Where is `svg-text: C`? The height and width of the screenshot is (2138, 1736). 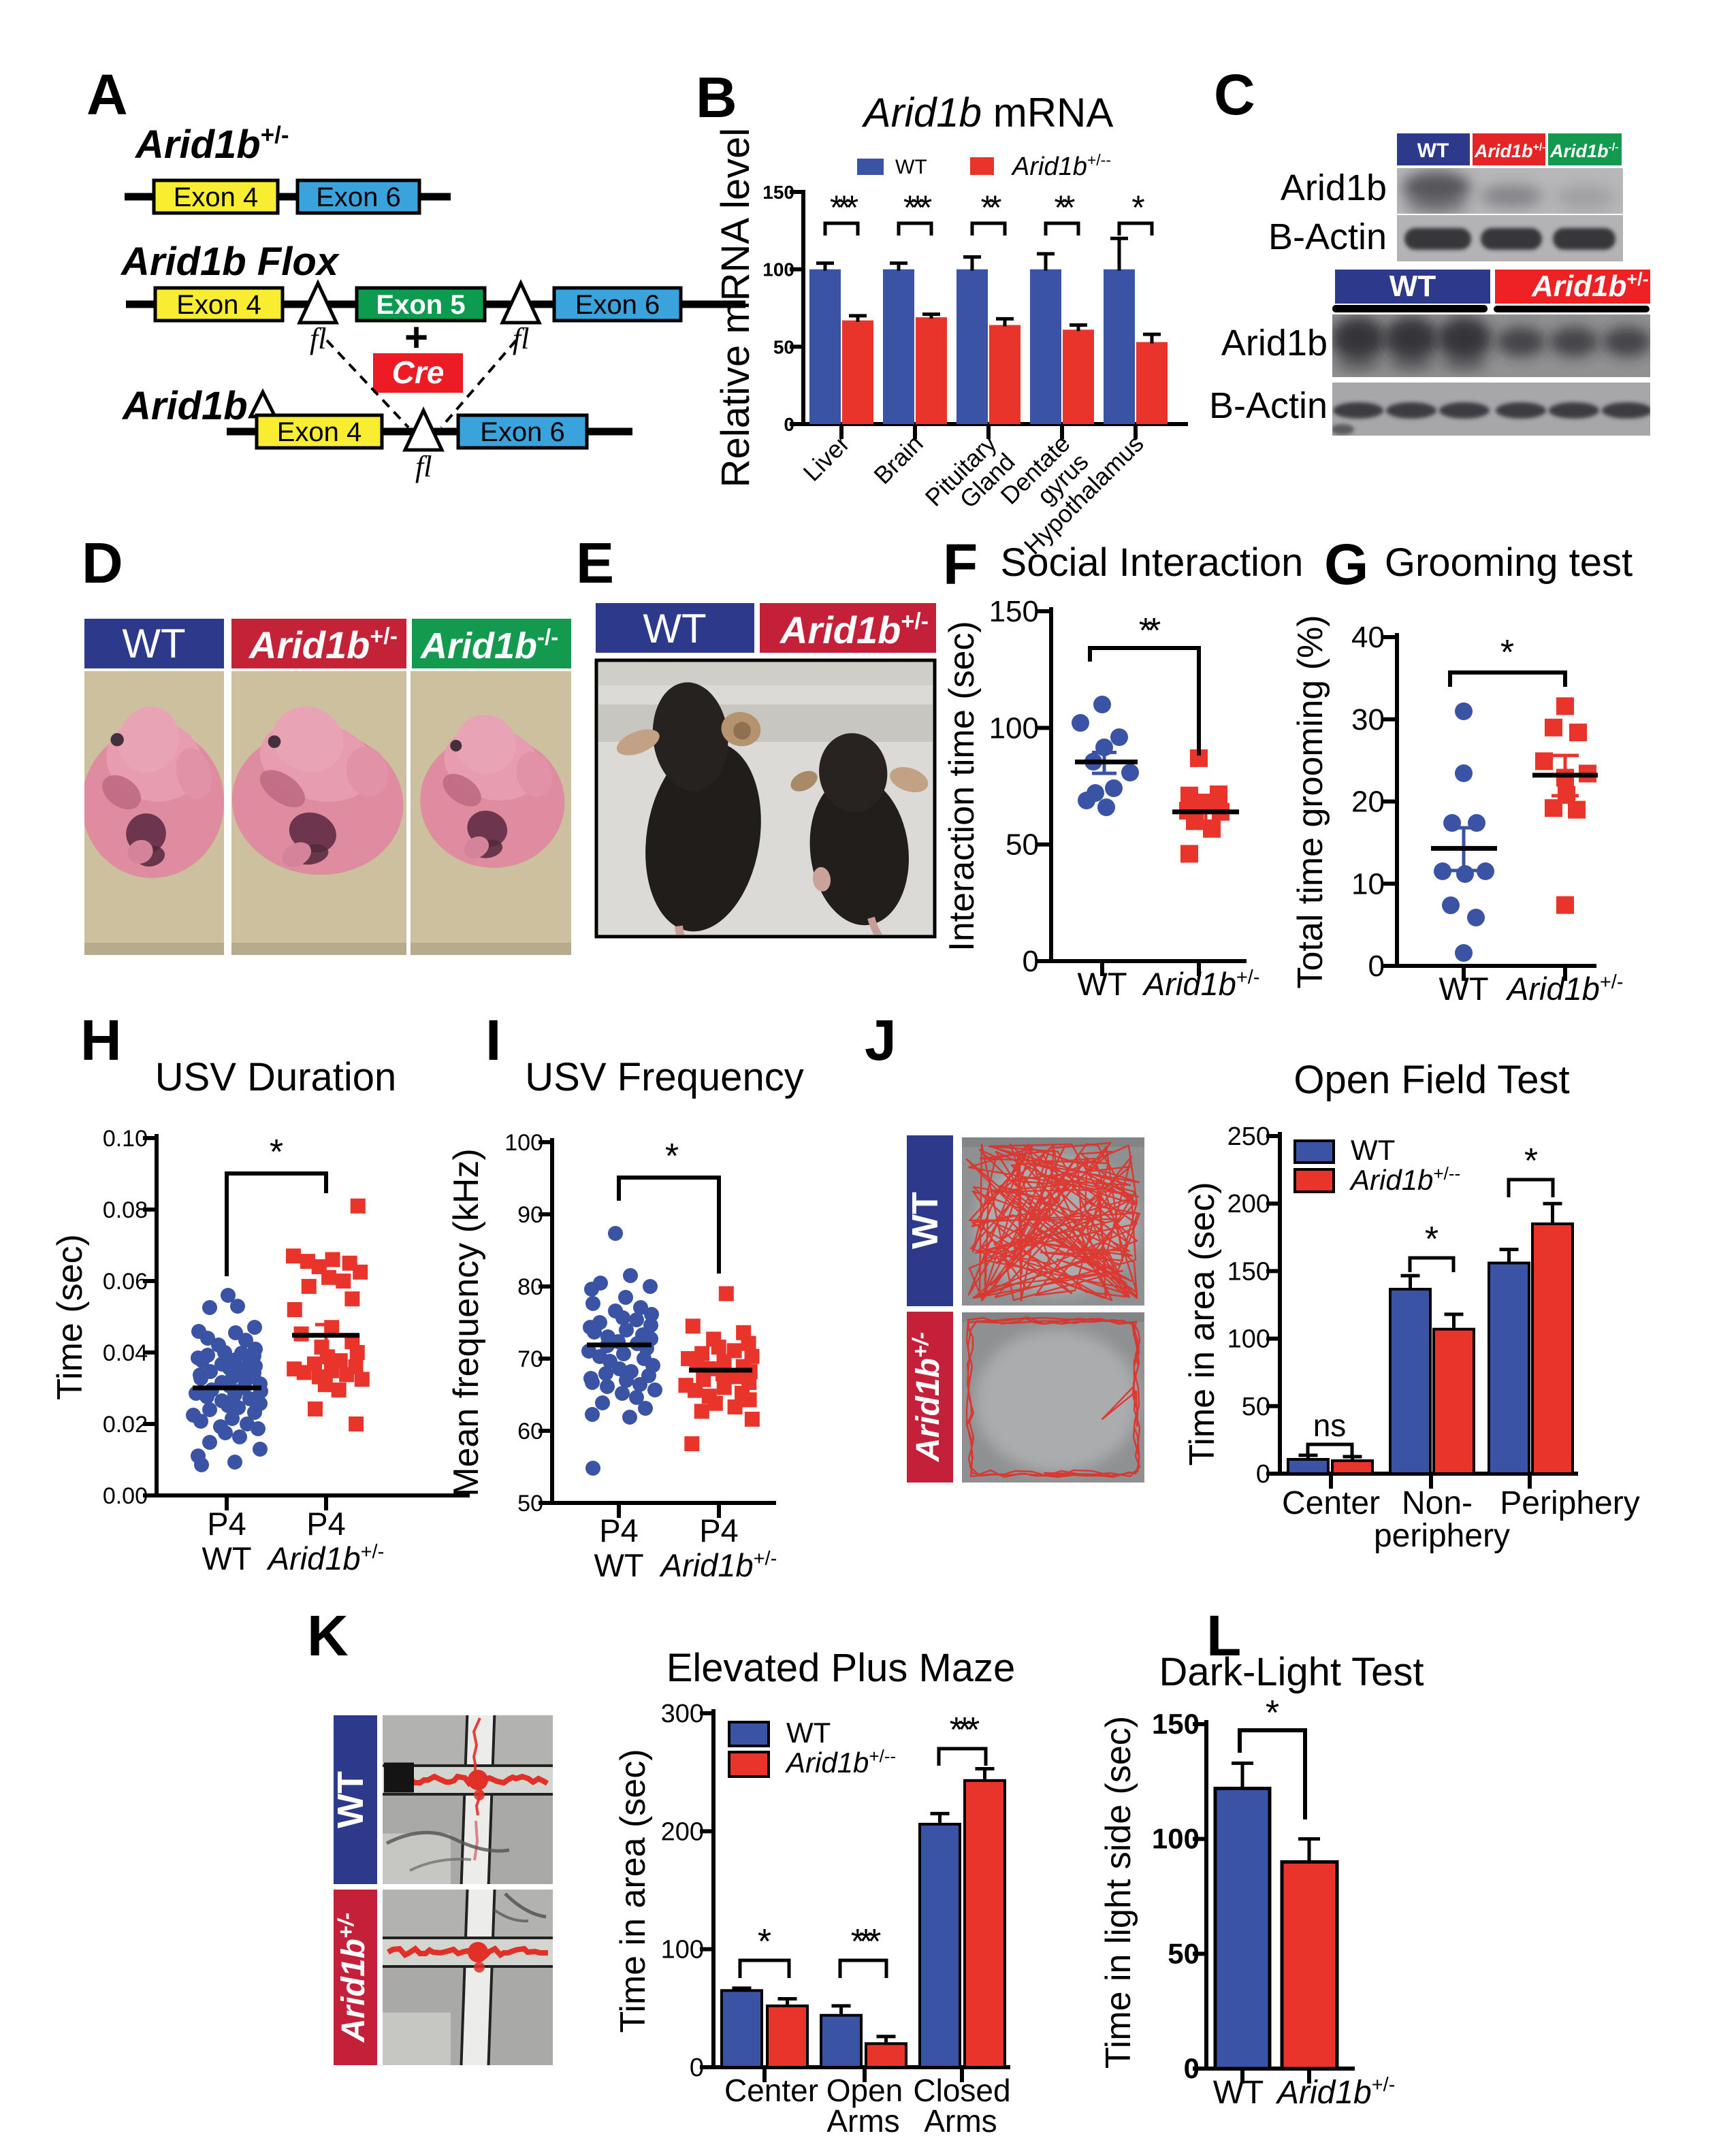 svg-text: C is located at coordinates (1234, 95).